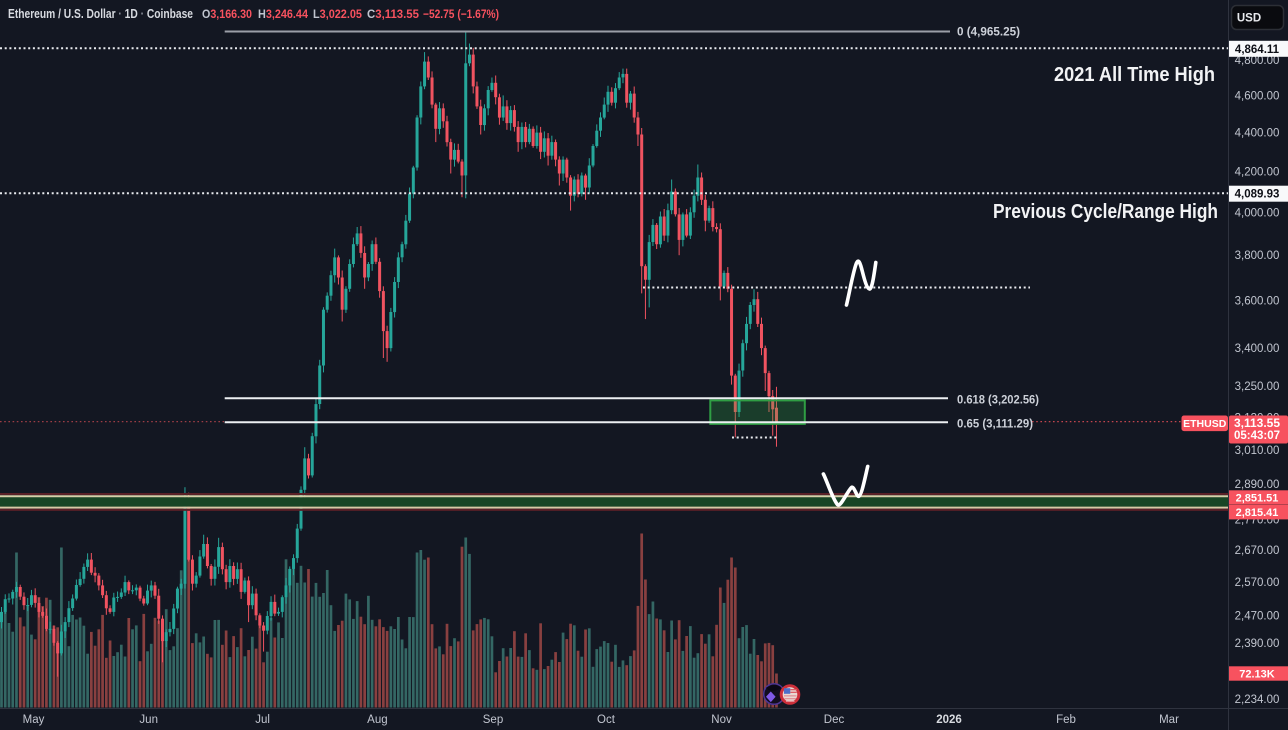 The image size is (1288, 730). I want to click on svg-text: 4,600.00, so click(1257, 96).